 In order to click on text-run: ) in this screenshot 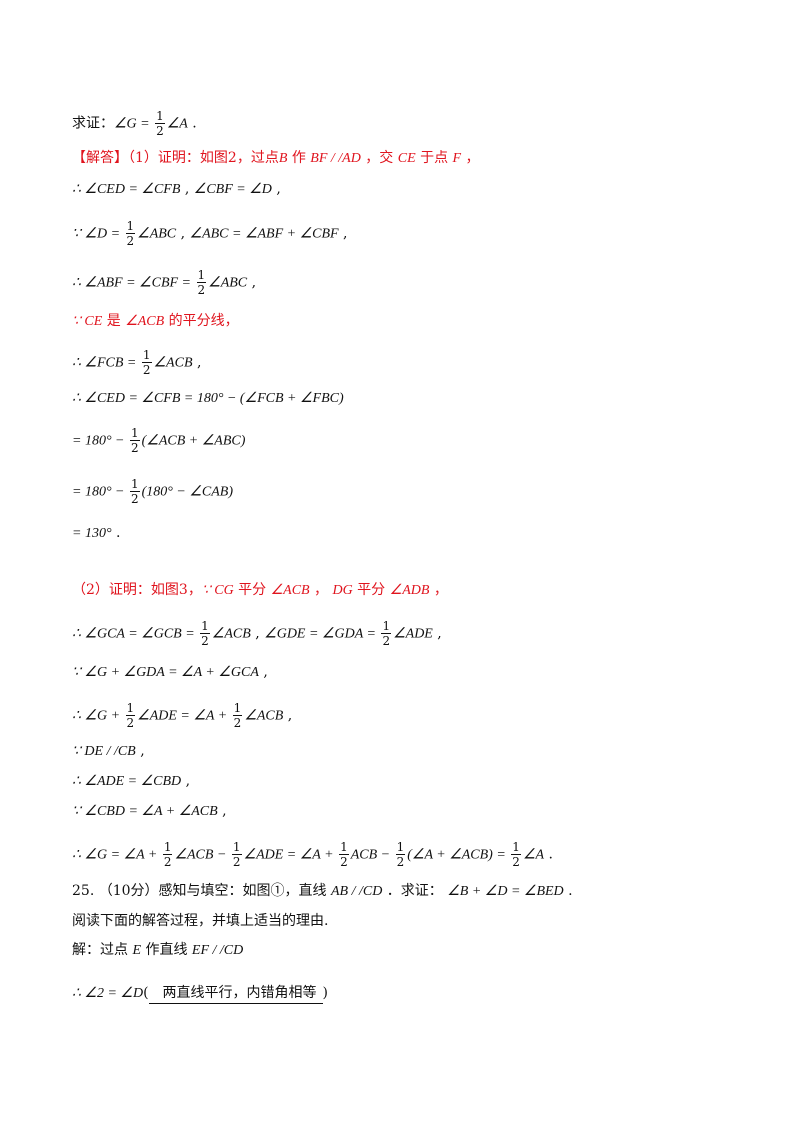, I will do `click(325, 993)`.